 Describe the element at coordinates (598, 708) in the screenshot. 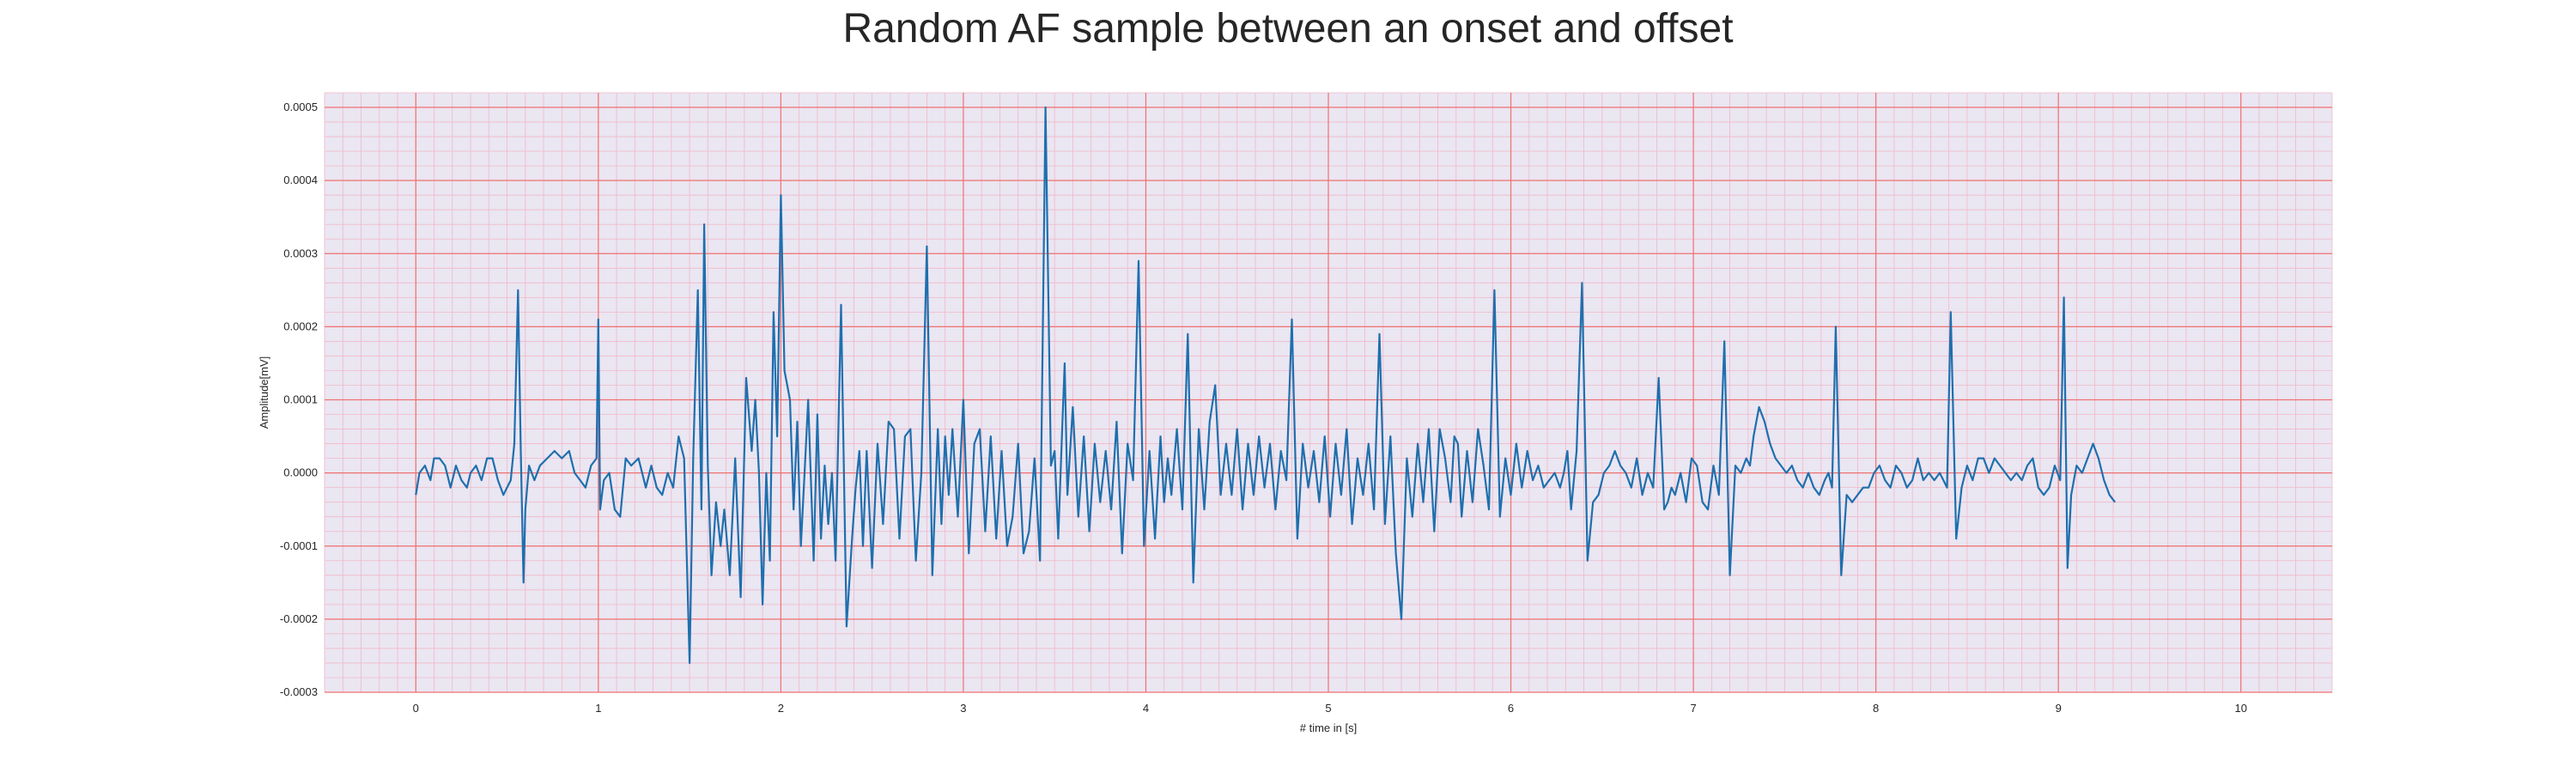

I see `x-tick-label: 1` at that location.